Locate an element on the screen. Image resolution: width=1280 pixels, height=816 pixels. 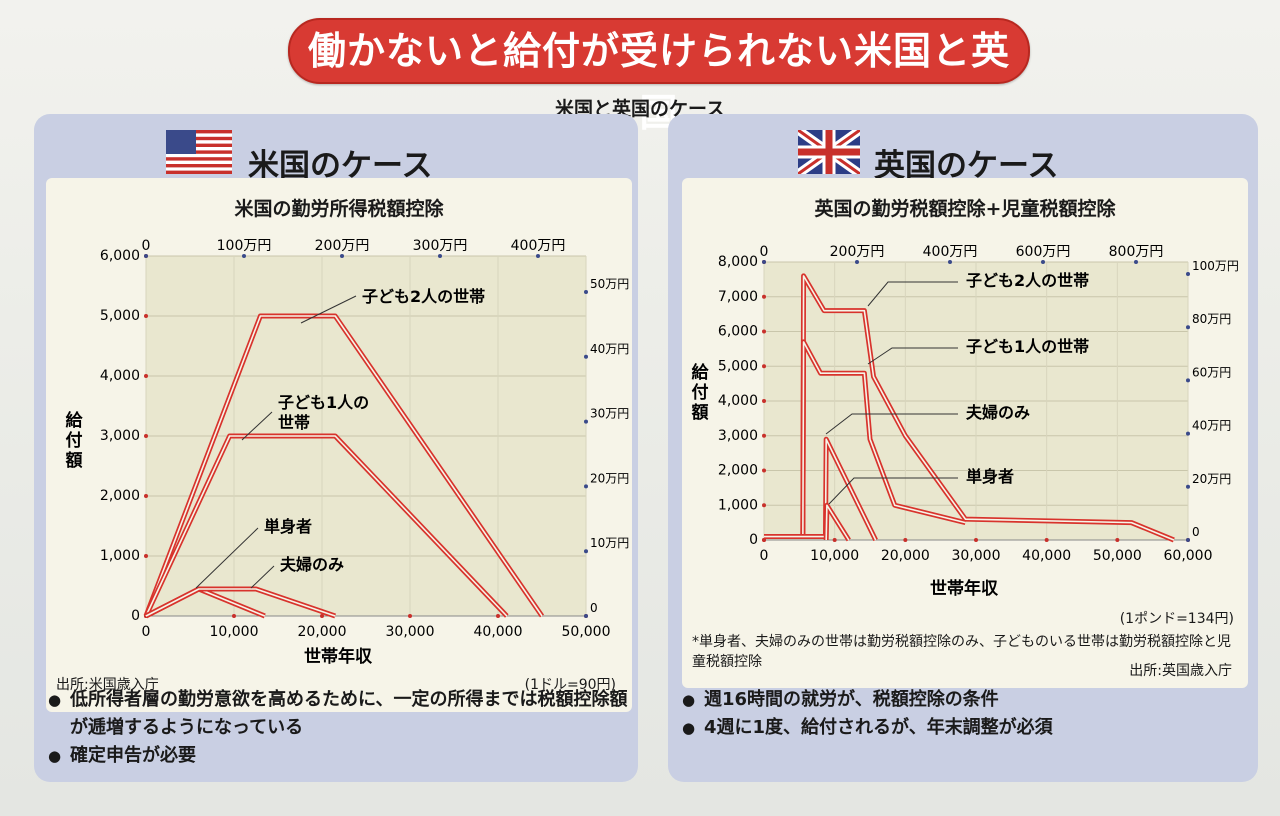
uk-annotation: 子ども2人の世帯 is located at coordinates (1027, 280).